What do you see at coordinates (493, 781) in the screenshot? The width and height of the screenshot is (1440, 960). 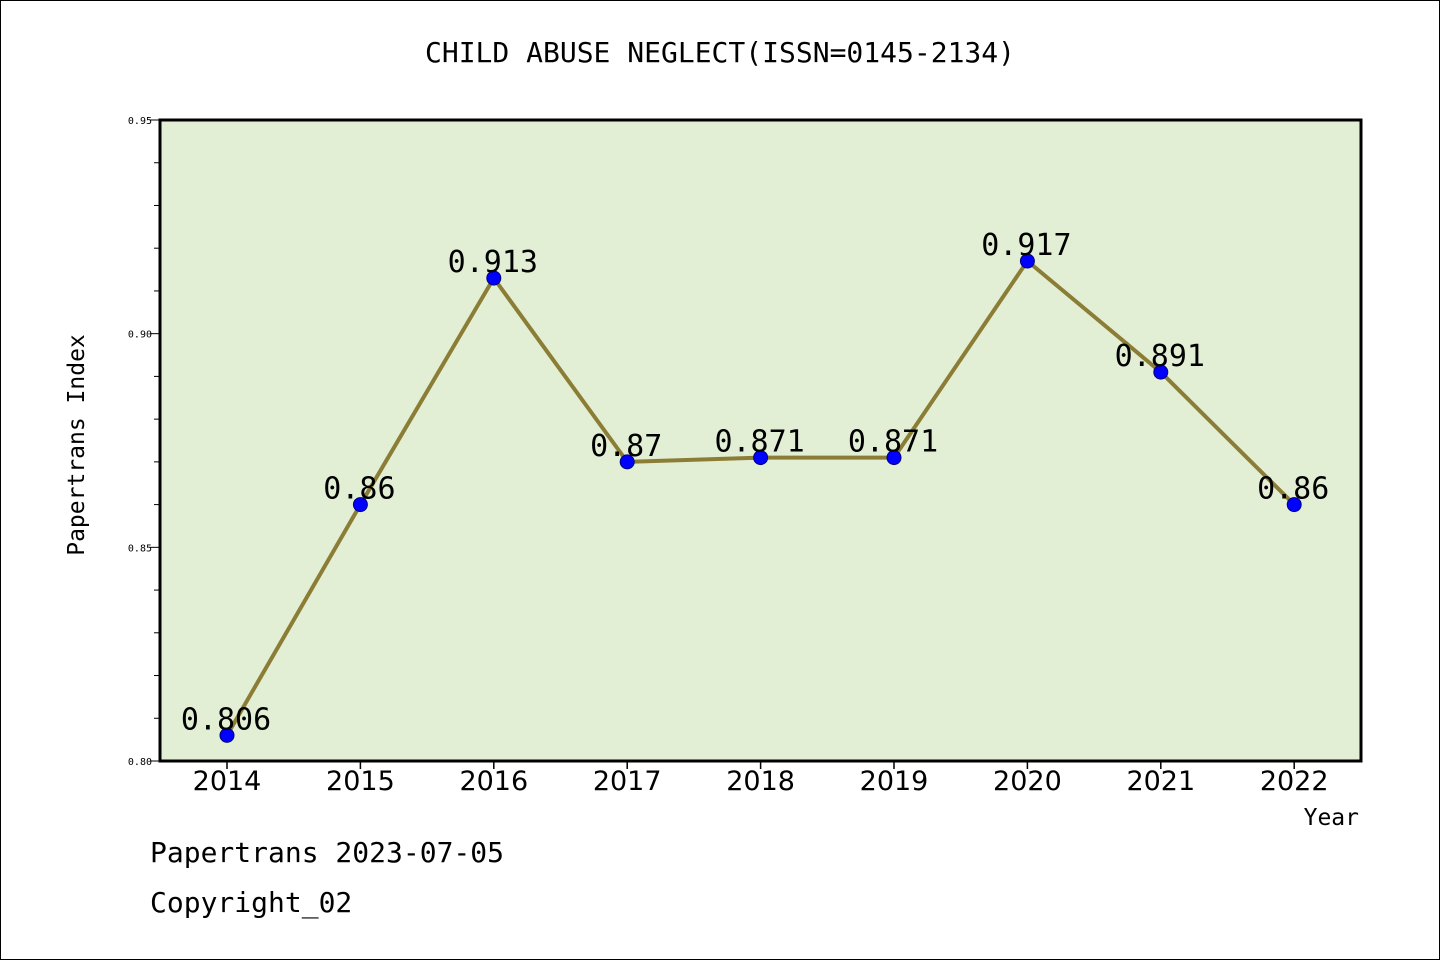 I see `x-tick-label: 2016` at bounding box center [493, 781].